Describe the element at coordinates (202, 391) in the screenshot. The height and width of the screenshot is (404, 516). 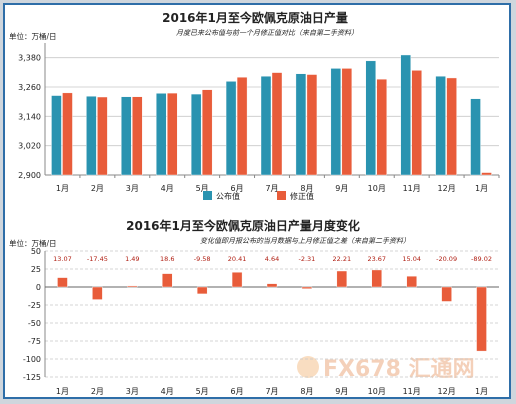
I see `chart2-xtick-label: 5月` at that location.